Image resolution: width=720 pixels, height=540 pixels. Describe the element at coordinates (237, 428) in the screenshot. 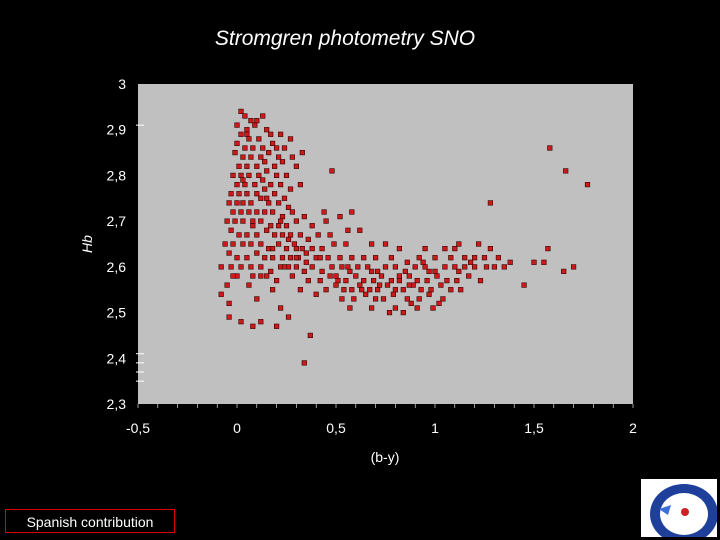

I see `x-tick-label: 0` at that location.